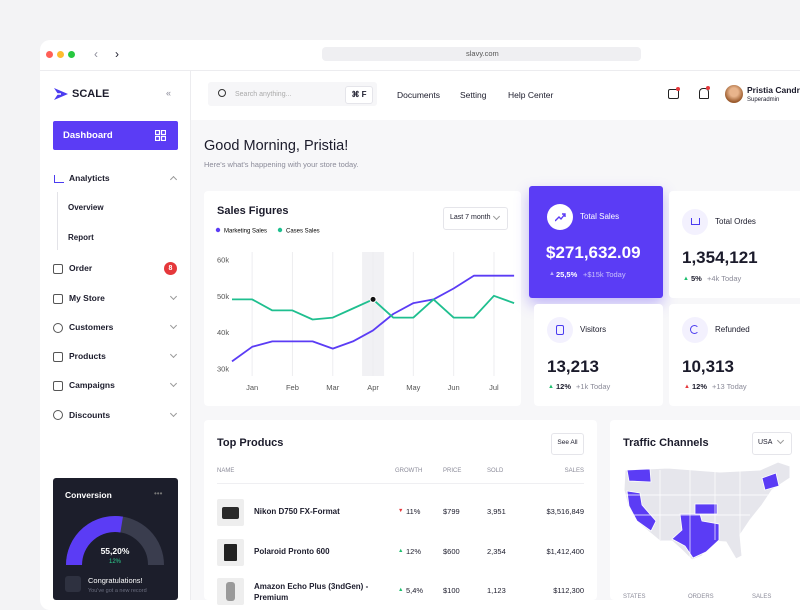  Describe the element at coordinates (59, 179) in the screenshot. I see `analytics-icon` at that location.